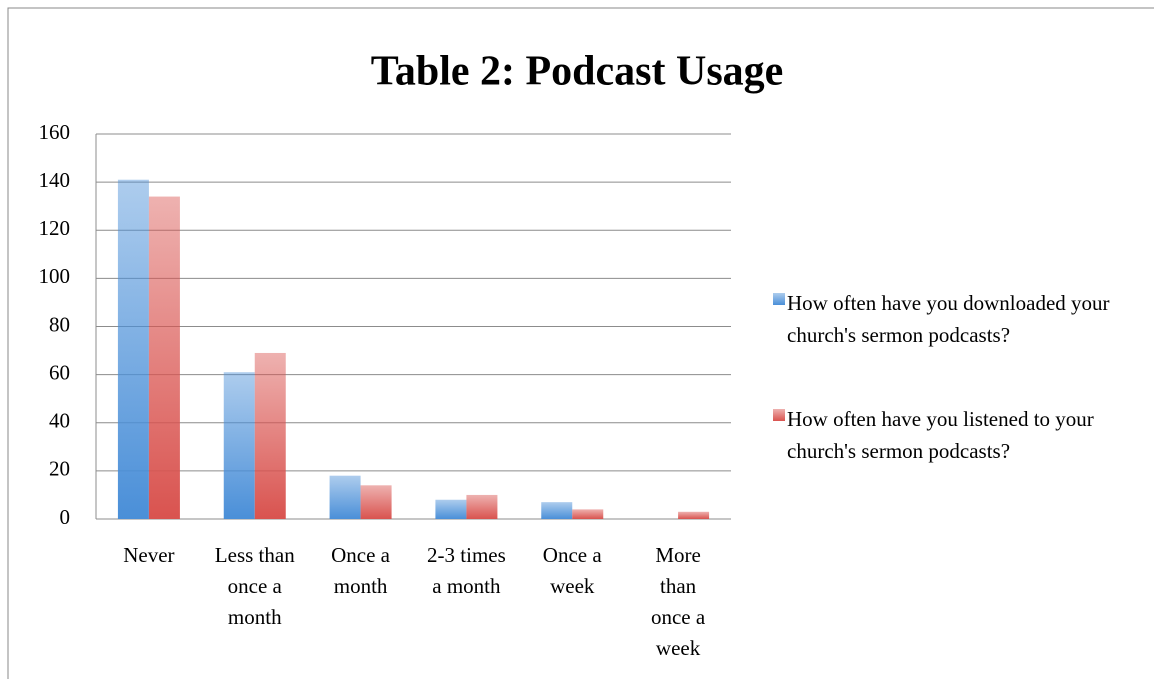 This screenshot has height=679, width=1154. Describe the element at coordinates (573, 570) in the screenshot. I see `x-tick-label: Once a week` at that location.